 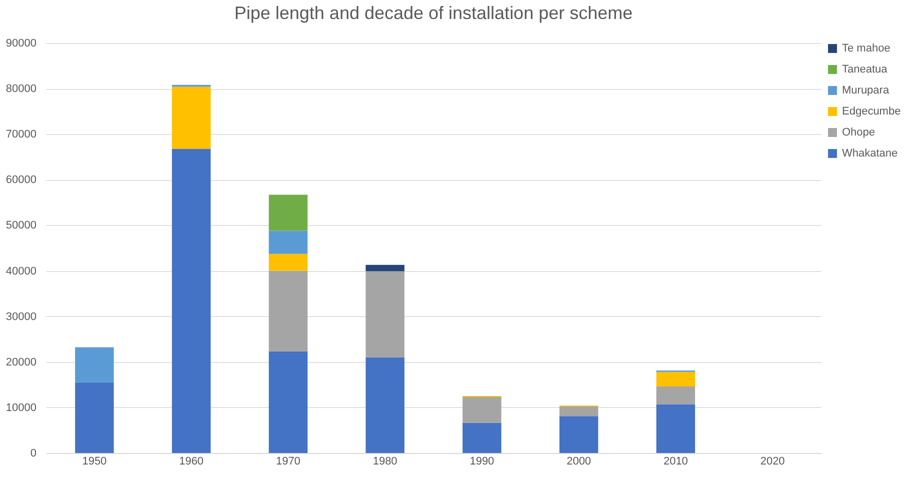 I want to click on y-tick-label: 0, so click(x=33, y=454).